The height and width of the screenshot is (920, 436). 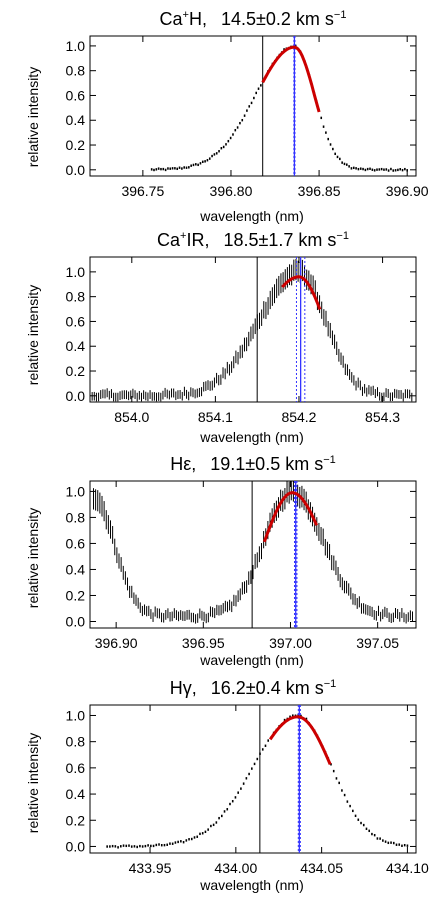 I want to click on ylabel-panel-4: relative intensity, so click(x=33, y=783).